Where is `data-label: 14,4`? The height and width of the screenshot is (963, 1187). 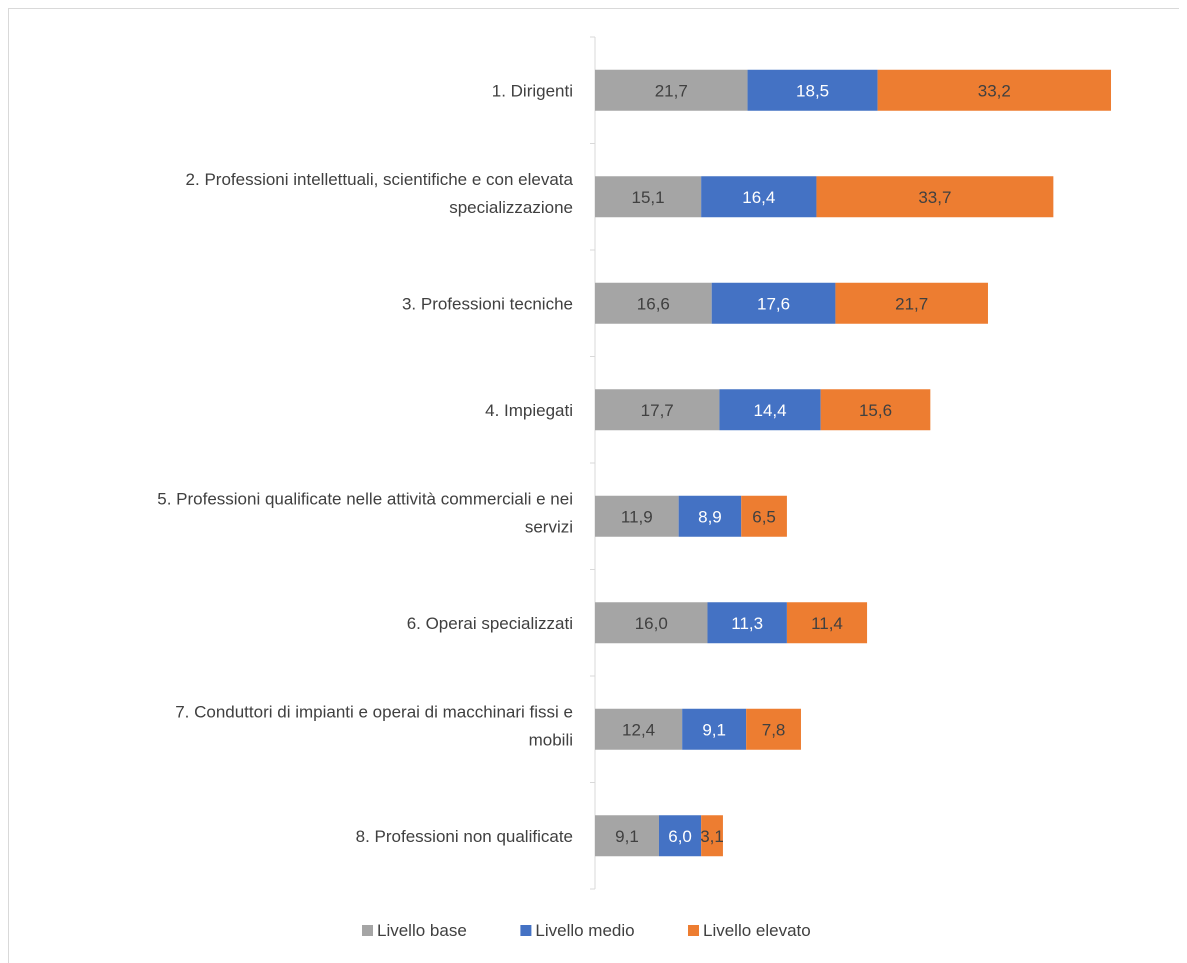 data-label: 14,4 is located at coordinates (770, 410).